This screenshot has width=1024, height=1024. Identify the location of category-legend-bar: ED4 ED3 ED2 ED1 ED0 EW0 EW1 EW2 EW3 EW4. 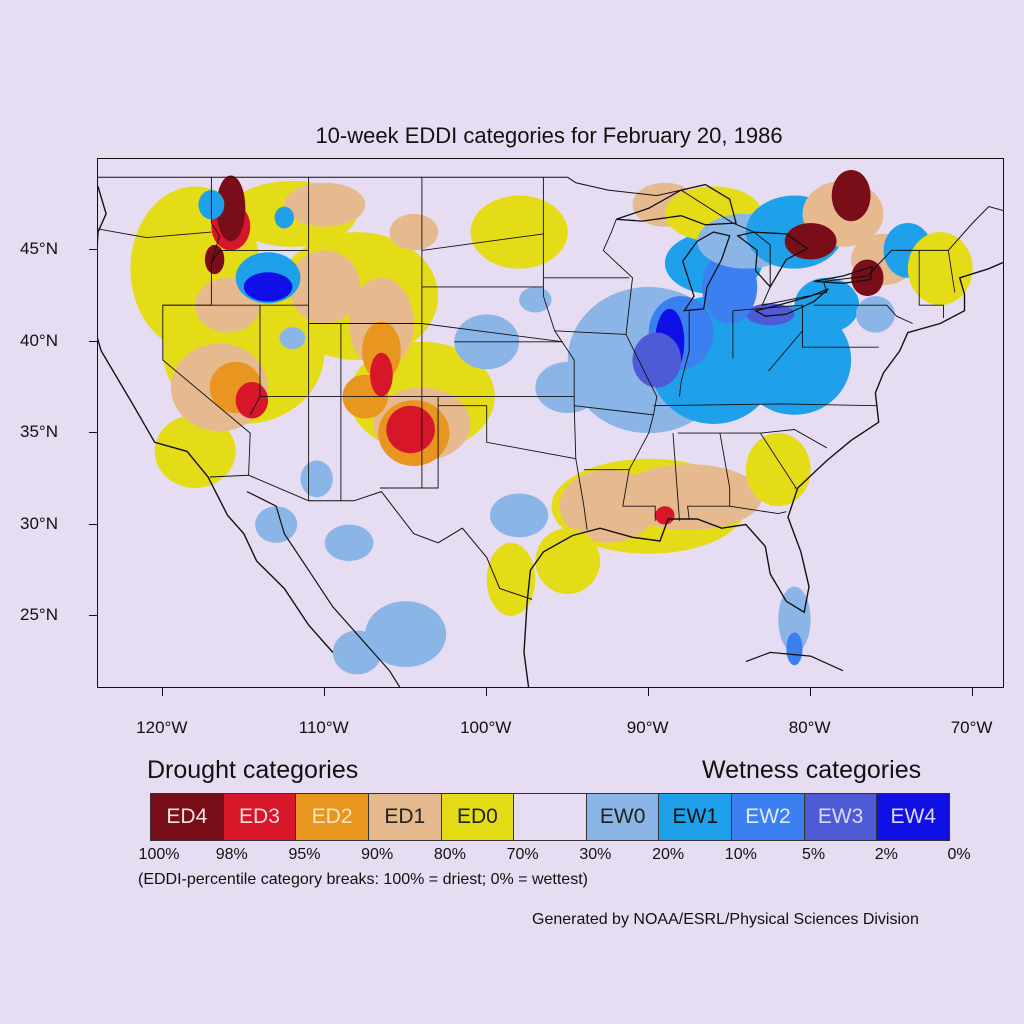
(550, 817).